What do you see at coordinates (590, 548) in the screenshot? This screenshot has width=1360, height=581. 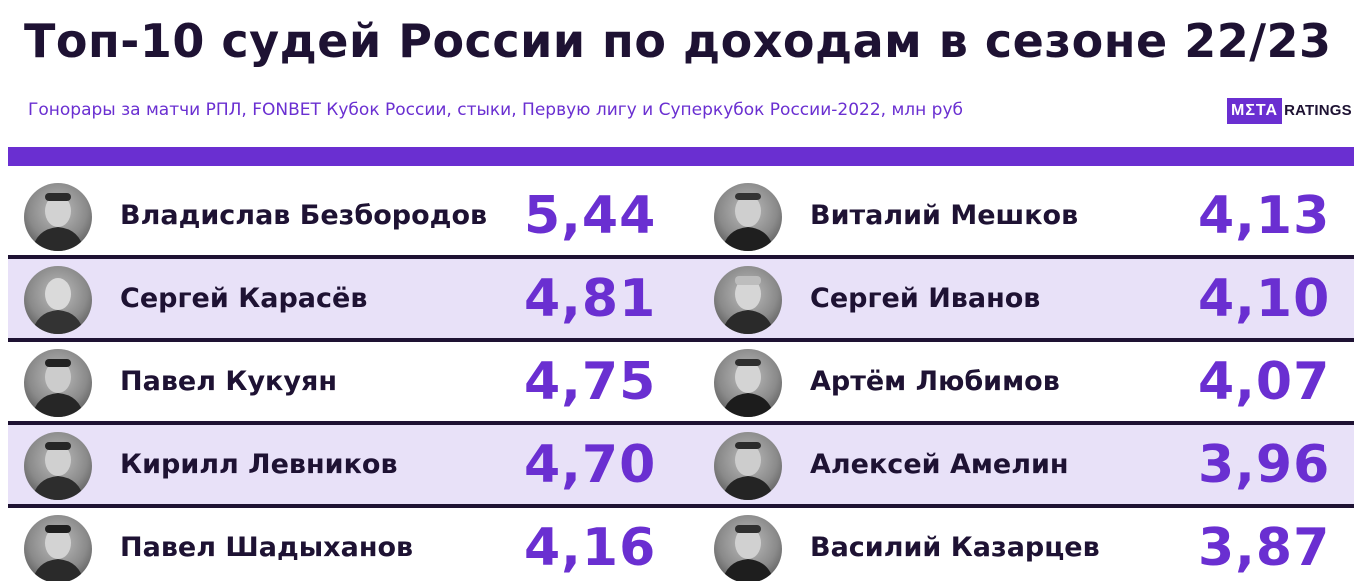 I see `referee-income-value: 4,16` at bounding box center [590, 548].